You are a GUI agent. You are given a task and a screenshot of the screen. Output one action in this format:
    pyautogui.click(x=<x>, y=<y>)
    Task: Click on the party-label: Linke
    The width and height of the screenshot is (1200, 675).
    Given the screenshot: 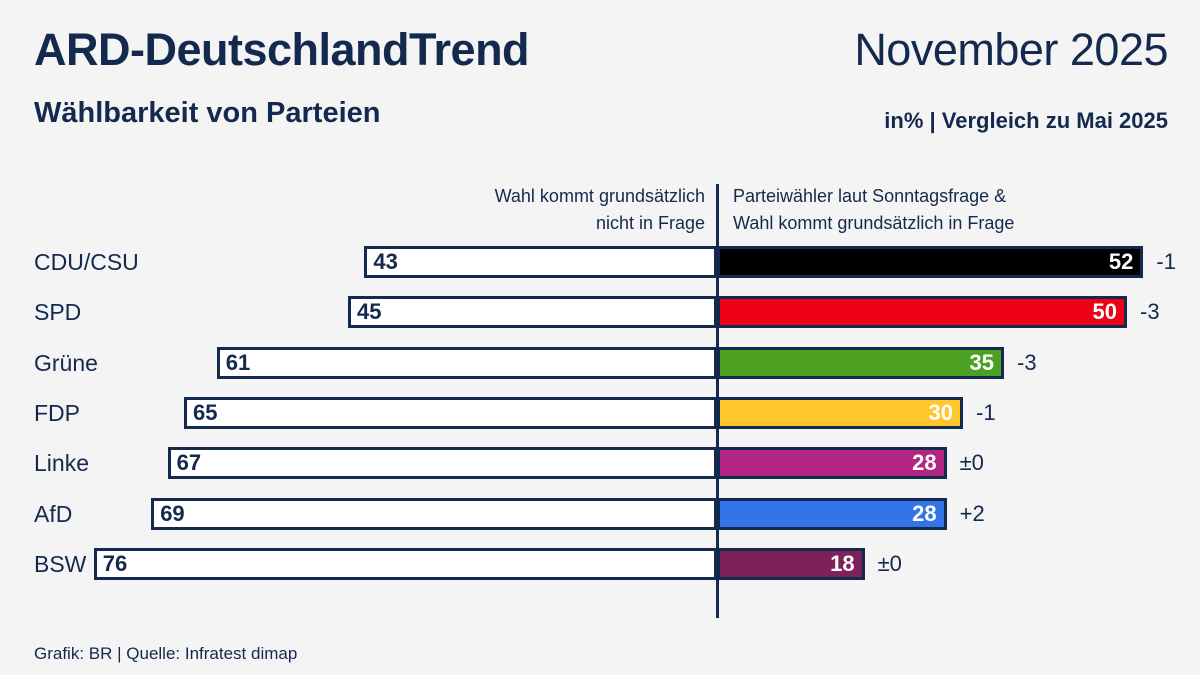 What is the action you would take?
    pyautogui.click(x=61, y=462)
    